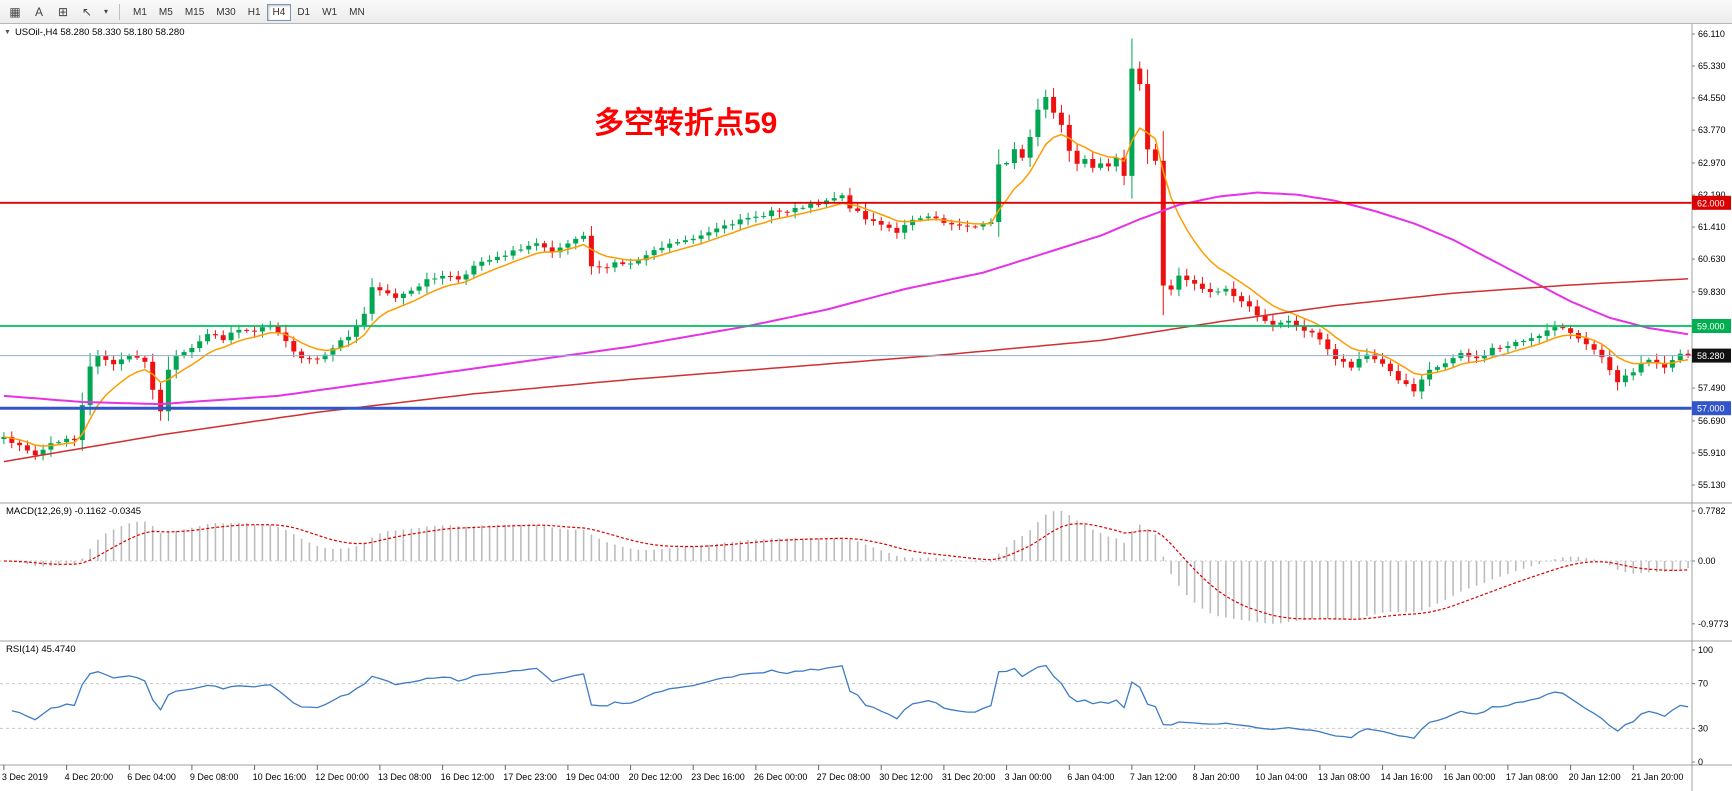 The width and height of the screenshot is (1732, 791). What do you see at coordinates (25, 777) in the screenshot?
I see `time-label: 3 Dec 2019` at bounding box center [25, 777].